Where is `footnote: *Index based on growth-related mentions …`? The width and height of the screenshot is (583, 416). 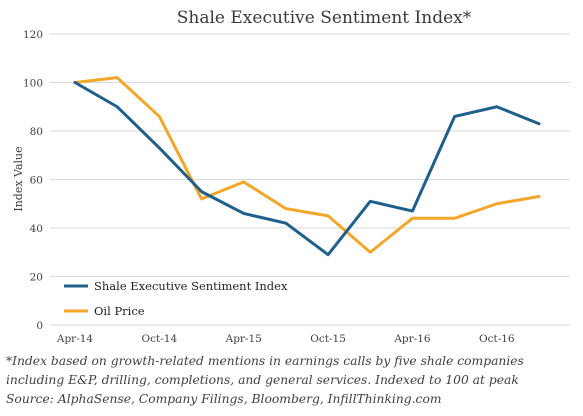
footnote: *Index based on growth-related mentions … is located at coordinates (293, 380).